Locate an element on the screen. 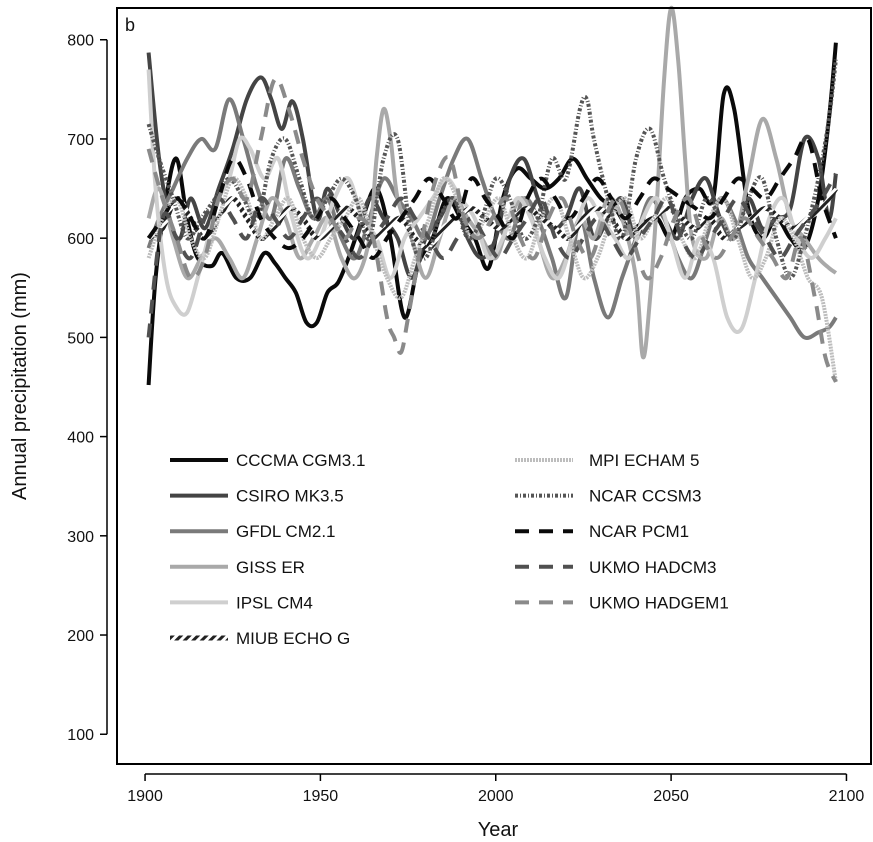 This screenshot has width=873, height=842. series-line-miub-echo-g is located at coordinates (492, 219).